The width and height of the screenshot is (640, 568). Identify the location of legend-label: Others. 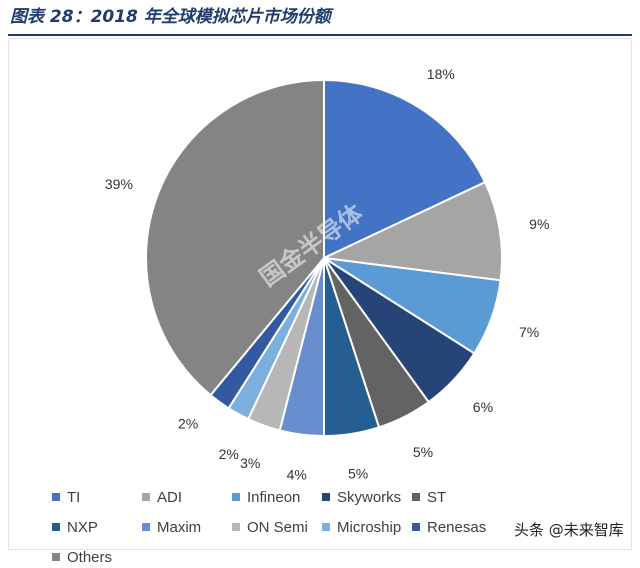
(90, 557).